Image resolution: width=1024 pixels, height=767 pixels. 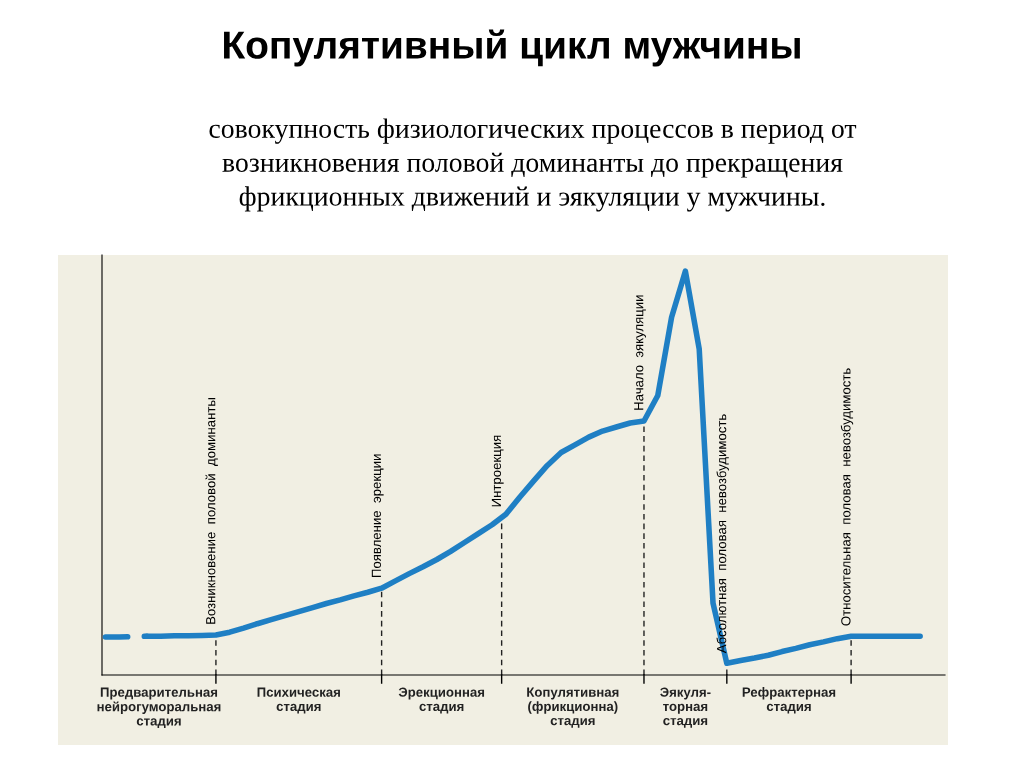 What do you see at coordinates (441, 700) in the screenshot?
I see `text: Эрекционная стадия` at bounding box center [441, 700].